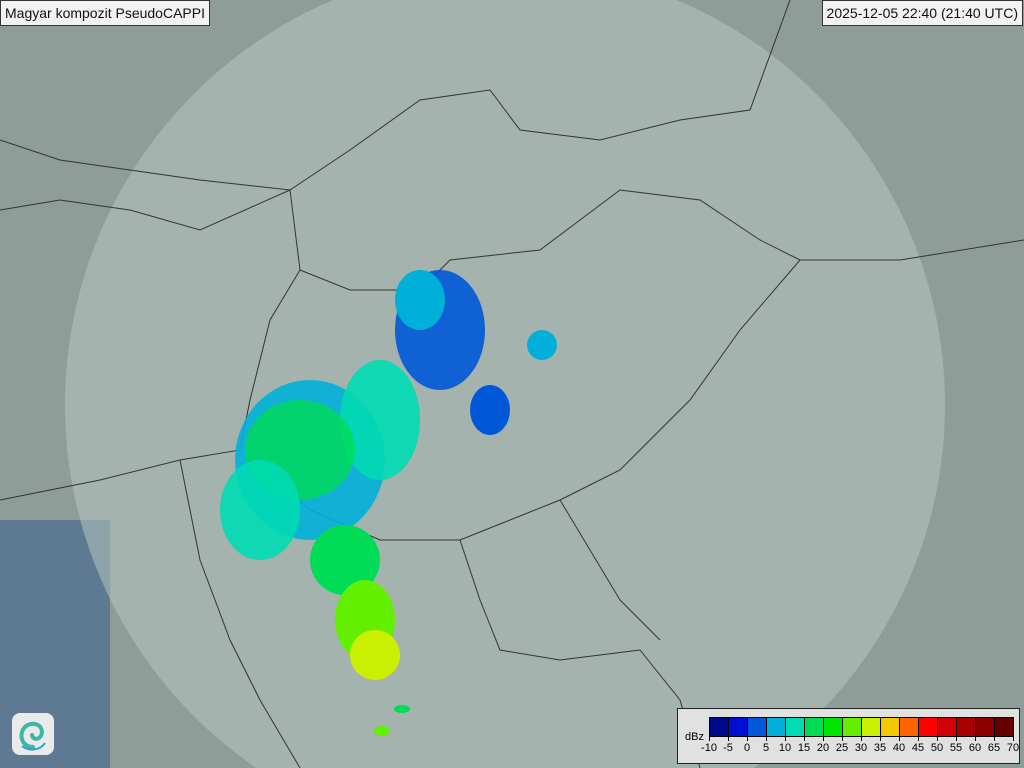  Describe the element at coordinates (747, 748) in the screenshot. I see `legend-tick-label: 0` at that location.